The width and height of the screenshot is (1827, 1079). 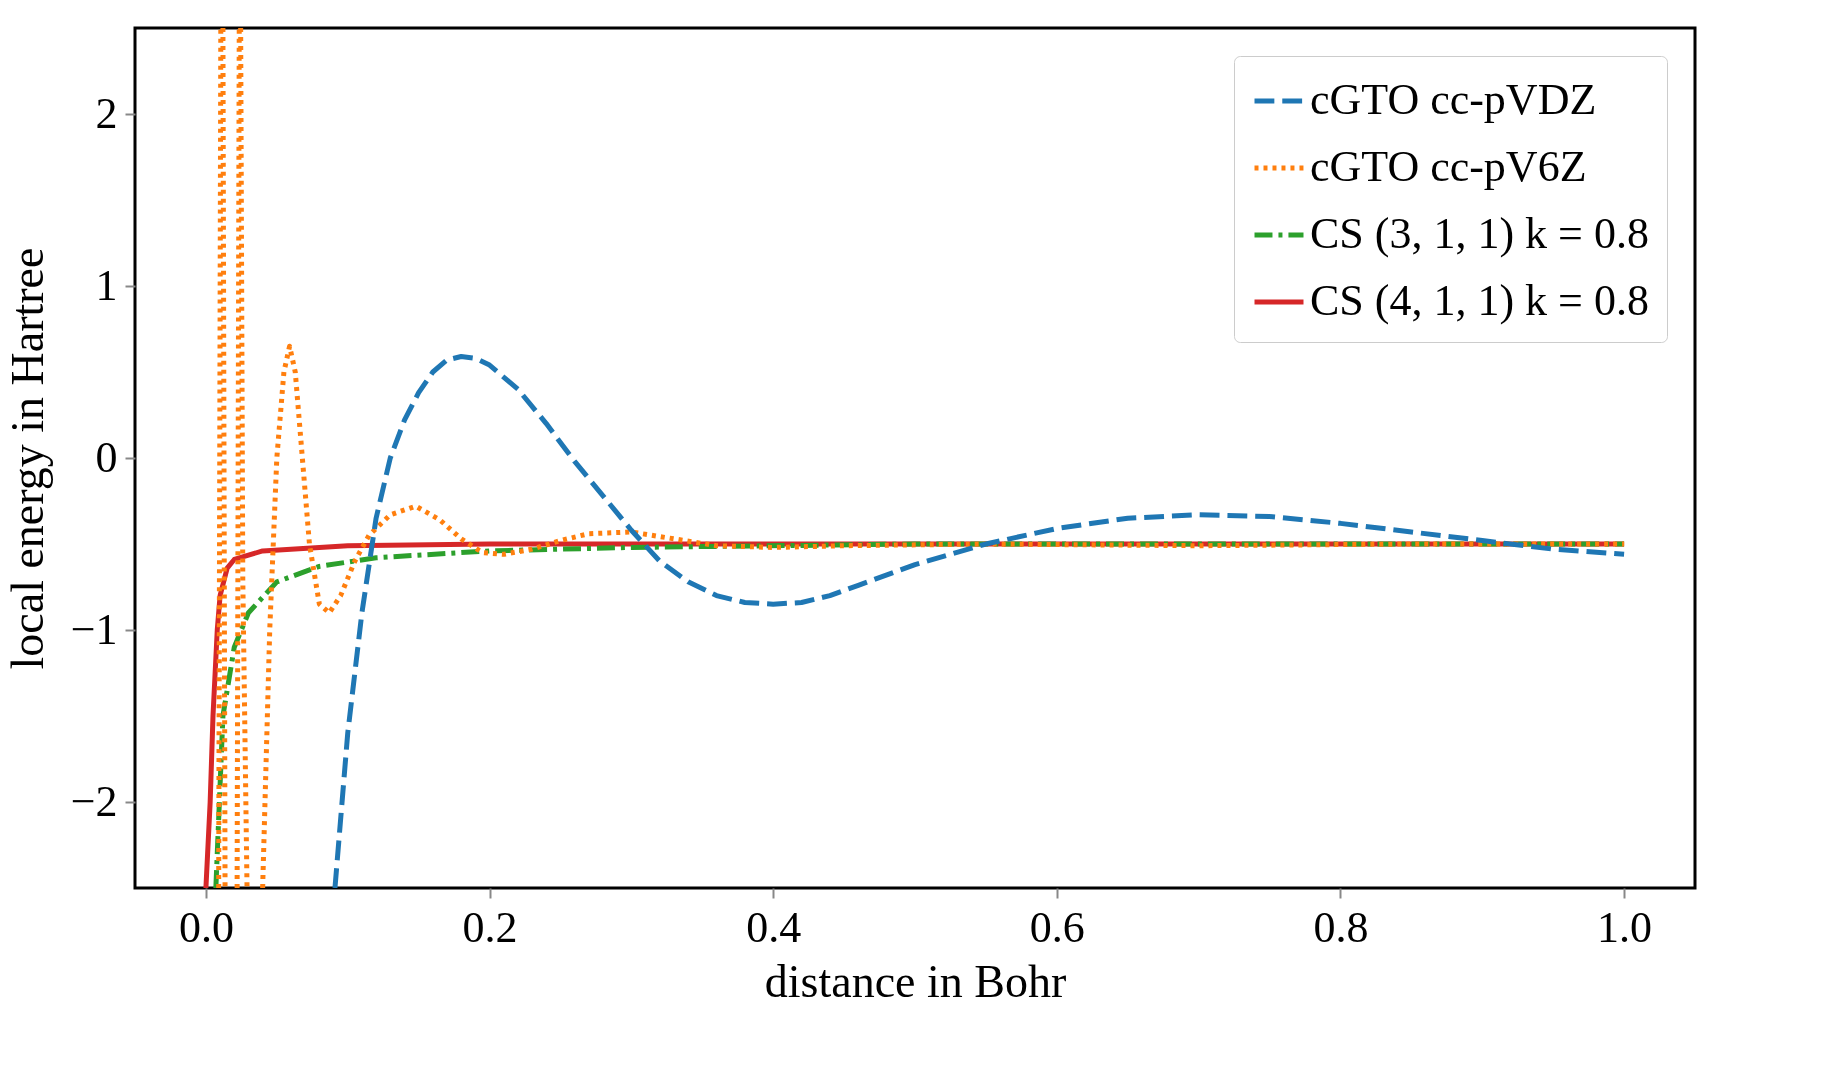 What do you see at coordinates (774, 927) in the screenshot?
I see `x-tick-label: 0.4` at bounding box center [774, 927].